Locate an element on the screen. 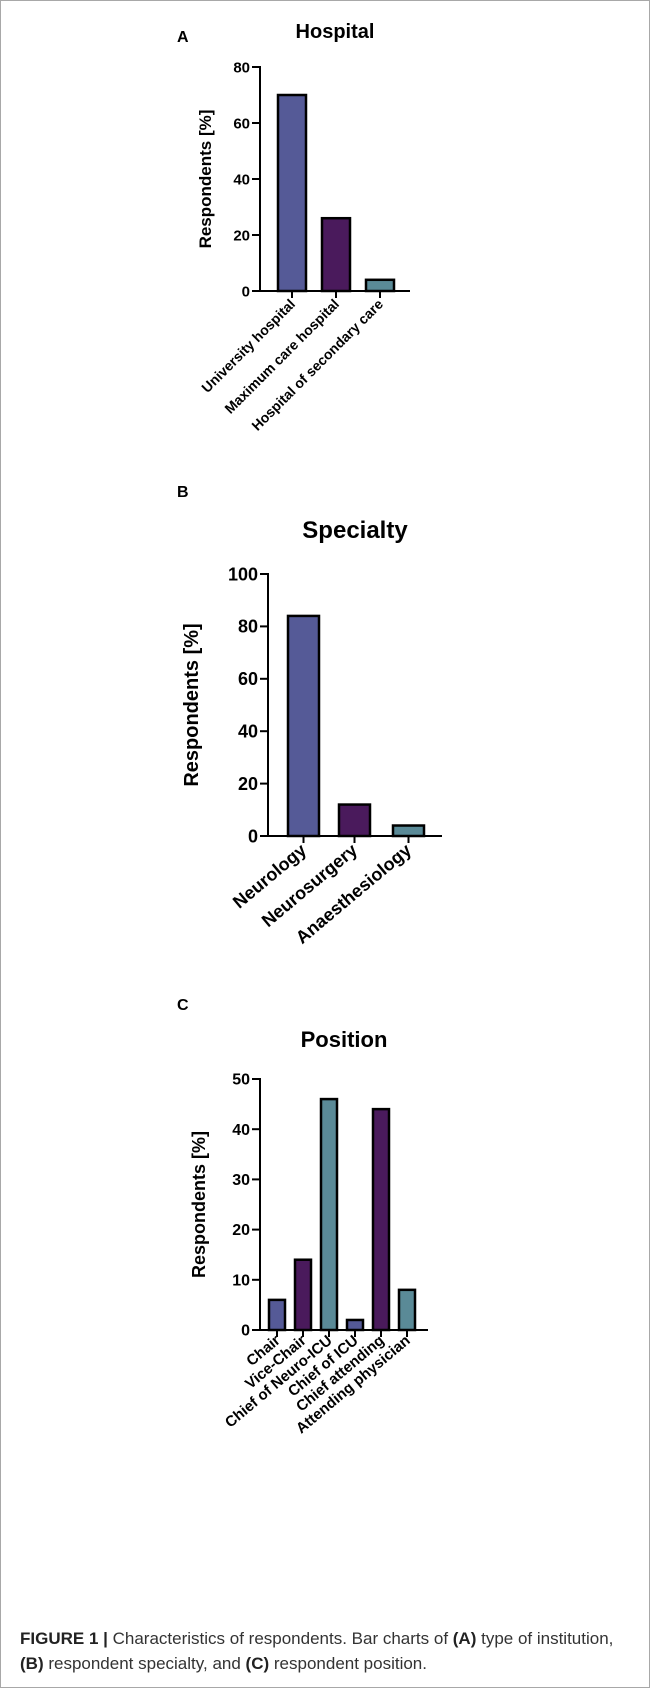 Image resolution: width=652 pixels, height=1690 pixels. y-tick-label-b: 40 is located at coordinates (248, 732).